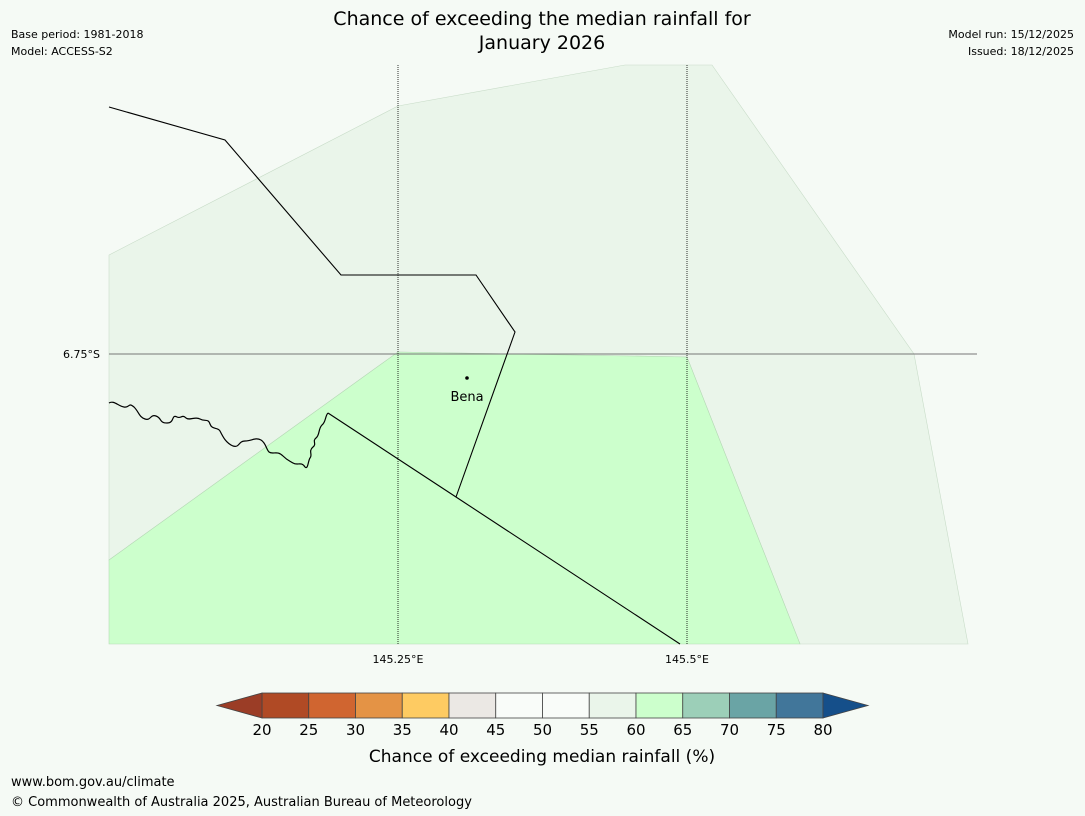 This screenshot has width=1085, height=816. What do you see at coordinates (261, 730) in the screenshot?
I see `colorbar-tick-label: 20` at bounding box center [261, 730].